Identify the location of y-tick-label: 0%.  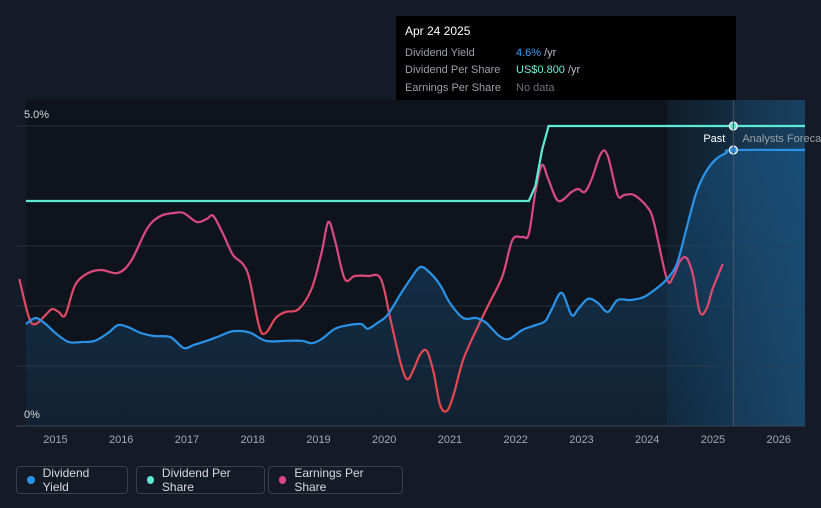
(32, 415).